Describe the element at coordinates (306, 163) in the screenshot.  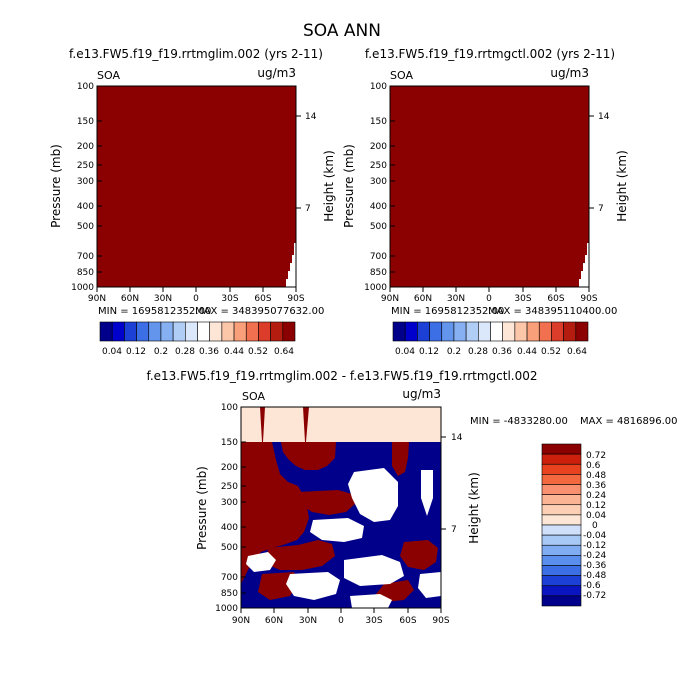
I see `y2-ticks: 14 7` at that location.